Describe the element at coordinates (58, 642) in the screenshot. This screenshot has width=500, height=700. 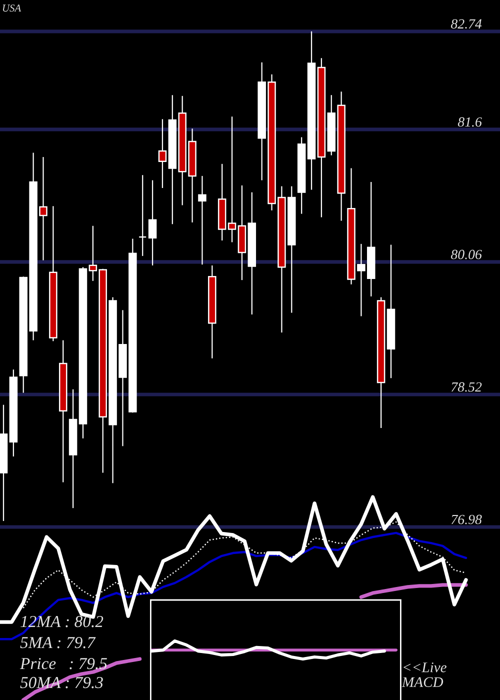
I see `annotation: 5MA : 79.7` at that location.